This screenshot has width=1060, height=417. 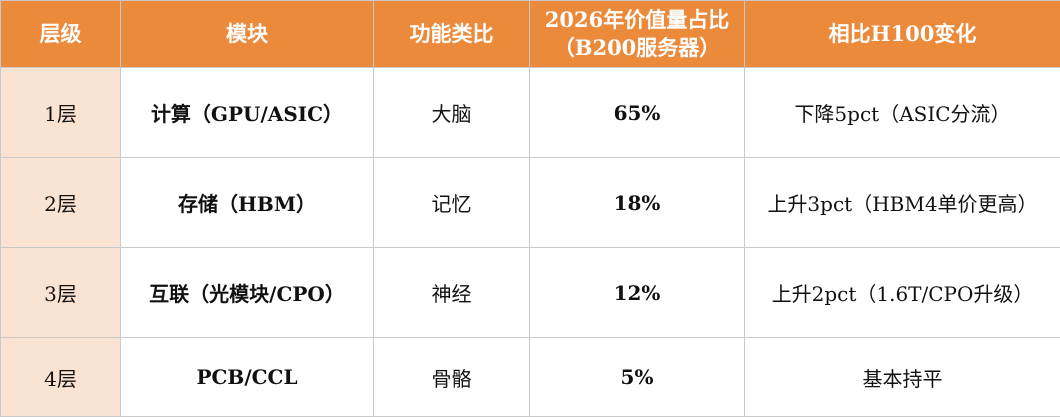 What do you see at coordinates (247, 112) in the screenshot?
I see `cell-module: 计算（GPU/ASIC）` at bounding box center [247, 112].